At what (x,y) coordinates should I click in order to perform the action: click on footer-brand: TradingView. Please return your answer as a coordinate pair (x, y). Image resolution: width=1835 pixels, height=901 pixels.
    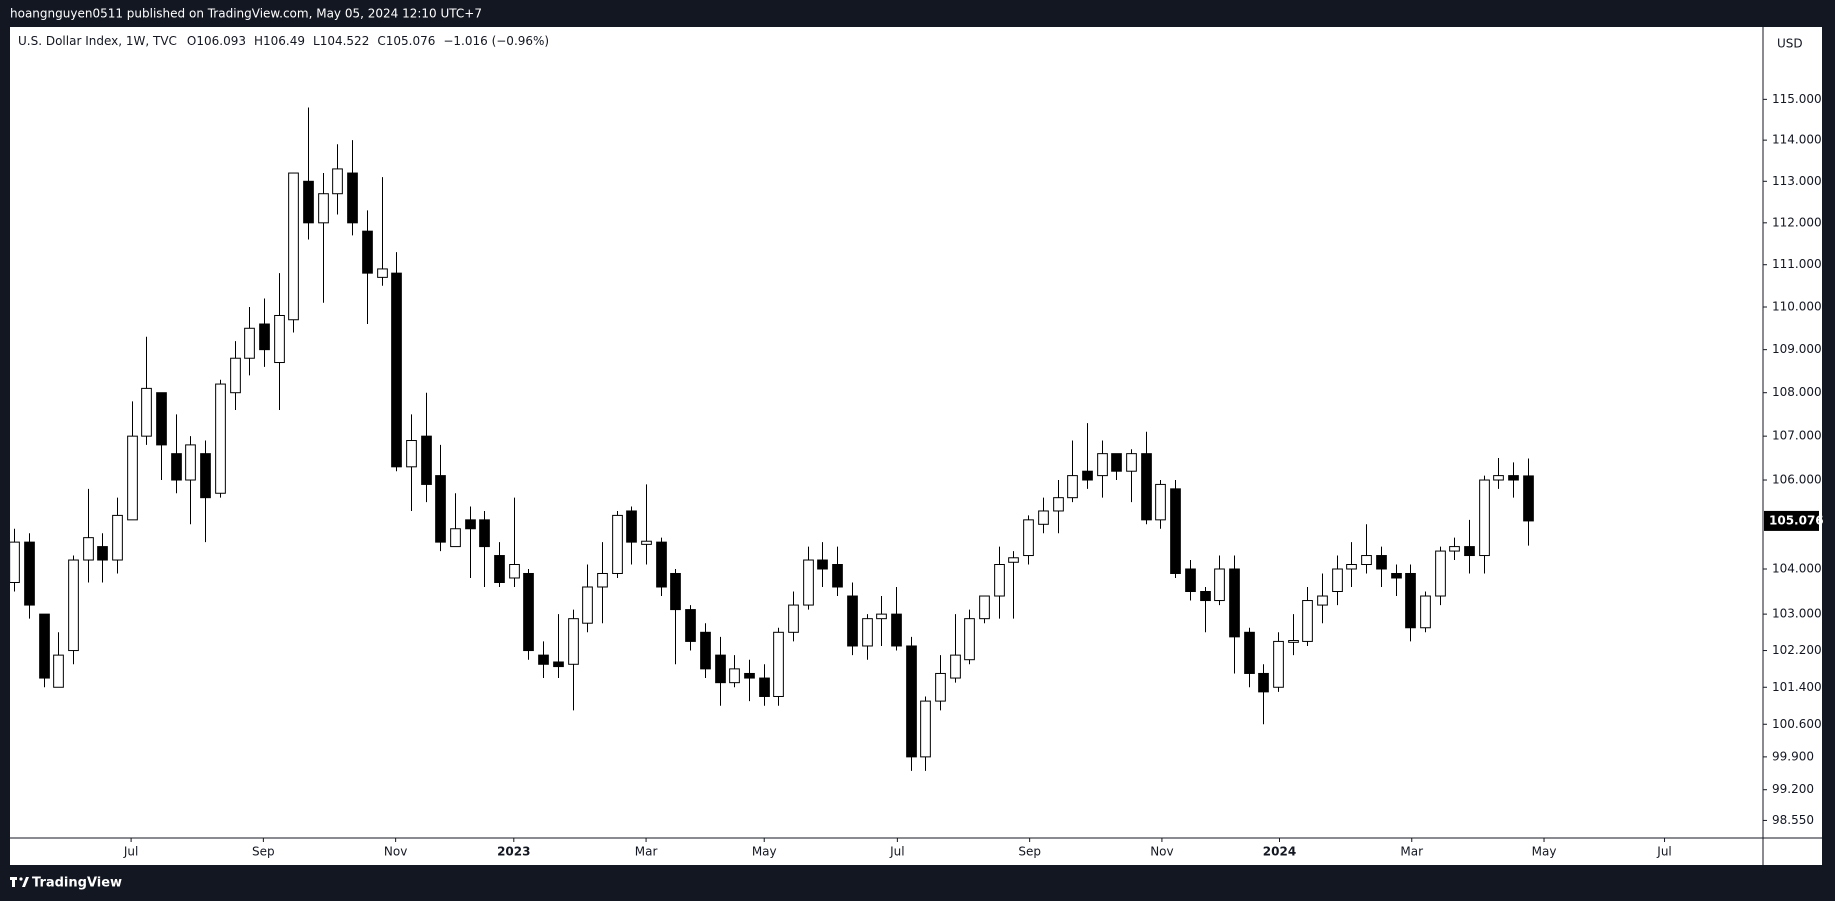
    Looking at the image, I should click on (77, 883).